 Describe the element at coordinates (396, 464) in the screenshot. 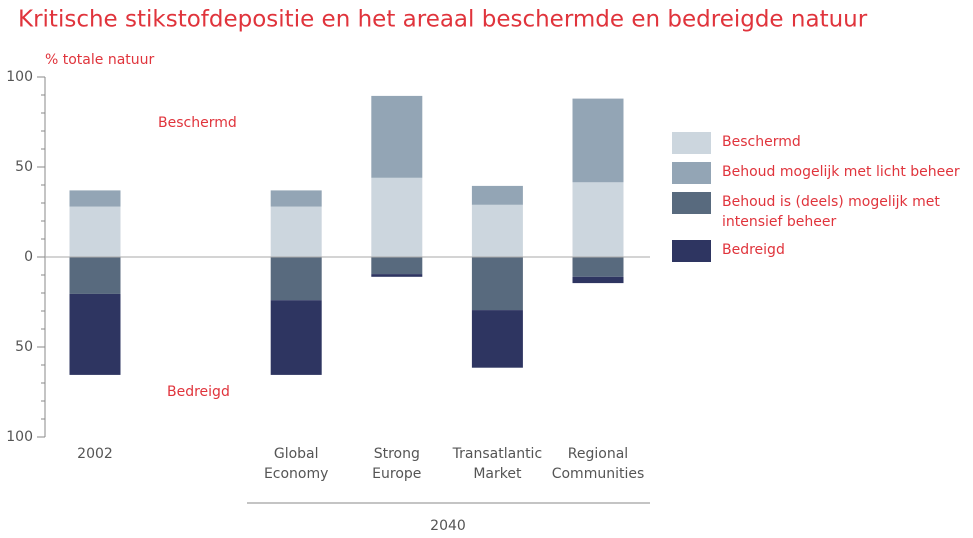

I see `x-tick-label: Strong Europe` at that location.